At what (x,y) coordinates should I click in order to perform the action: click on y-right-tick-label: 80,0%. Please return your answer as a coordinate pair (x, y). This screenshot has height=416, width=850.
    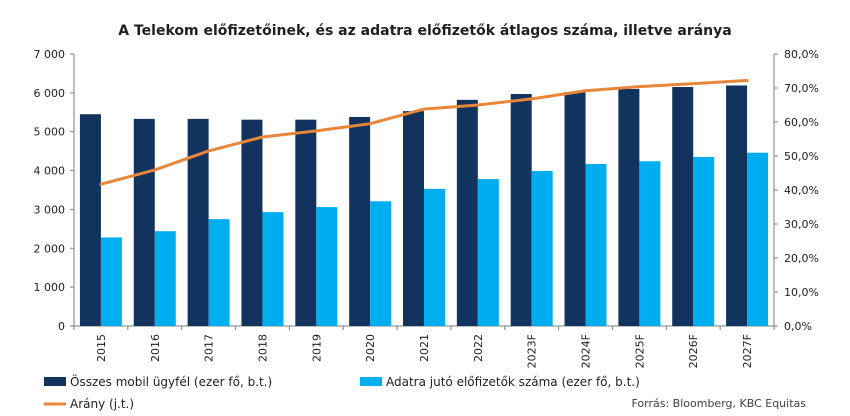
    Looking at the image, I should click on (801, 54).